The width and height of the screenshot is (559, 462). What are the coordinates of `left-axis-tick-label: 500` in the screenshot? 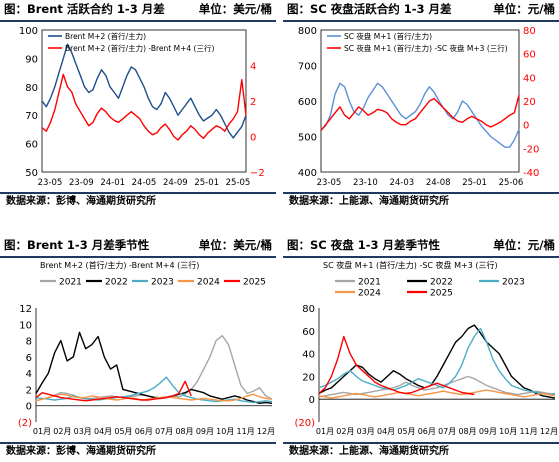 It's located at (307, 138).